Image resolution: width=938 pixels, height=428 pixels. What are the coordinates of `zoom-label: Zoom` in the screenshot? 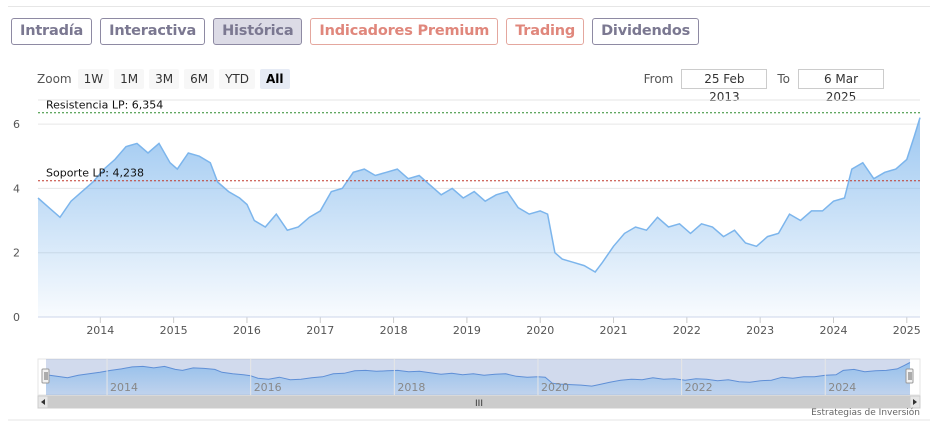 It's located at (54, 79).